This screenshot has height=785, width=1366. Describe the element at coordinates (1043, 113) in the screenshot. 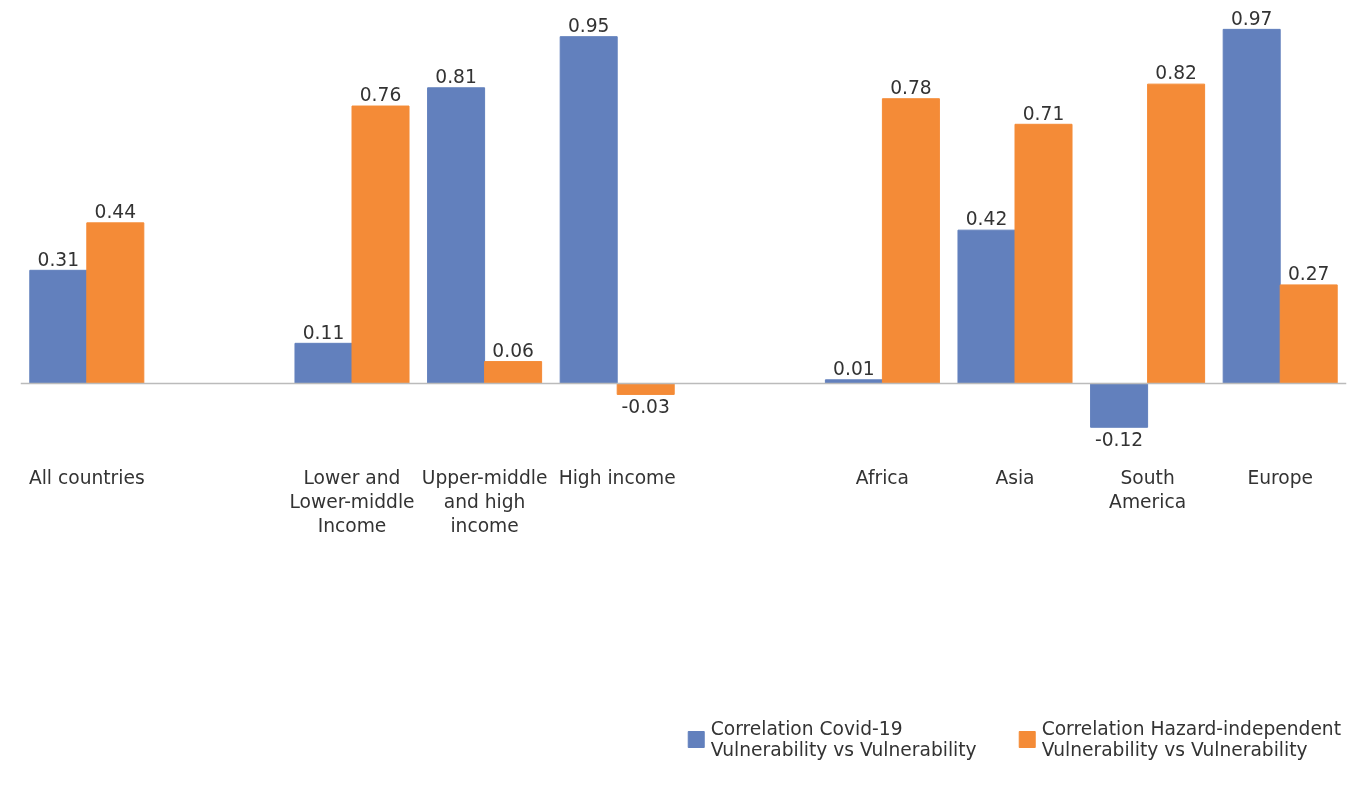

I see `data-label: 0.71` at that location.